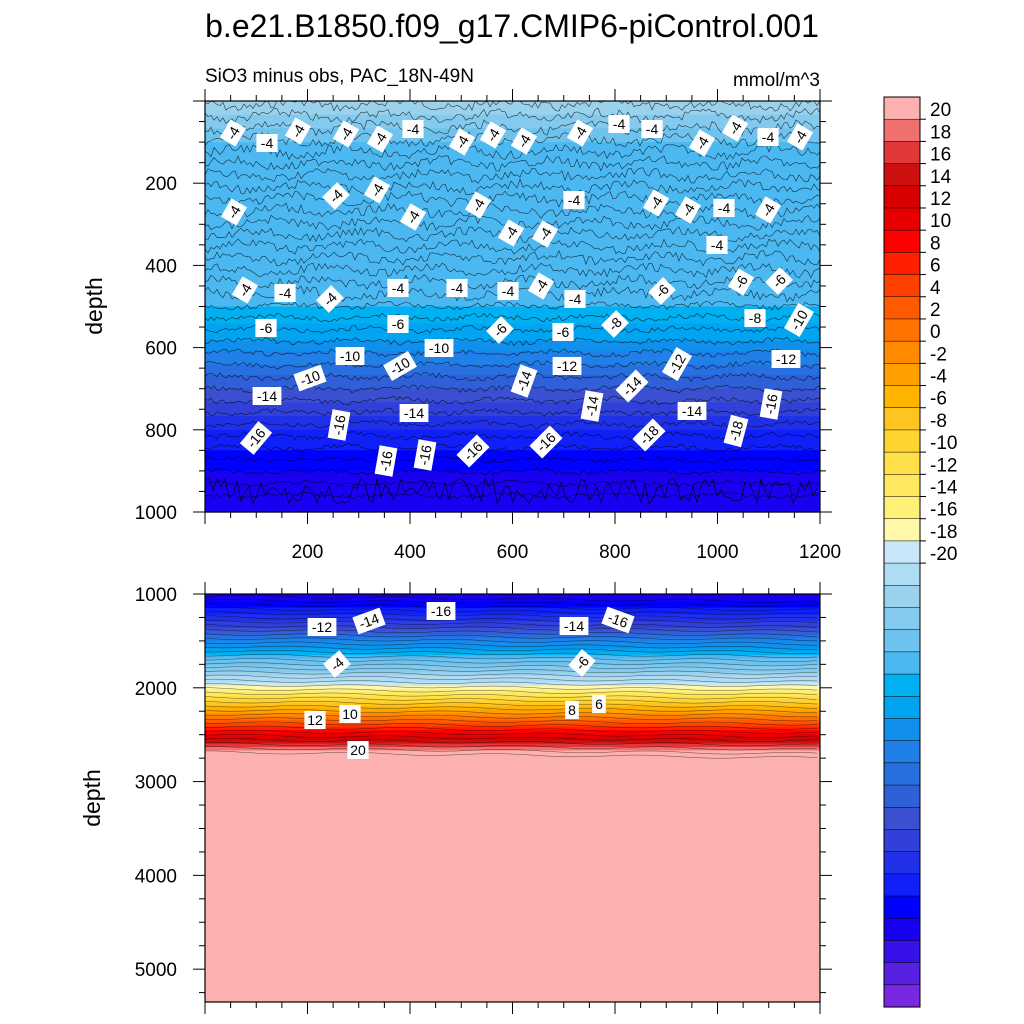 The height and width of the screenshot is (1024, 1024). I want to click on contour-label-text: -4, so click(724, 208).